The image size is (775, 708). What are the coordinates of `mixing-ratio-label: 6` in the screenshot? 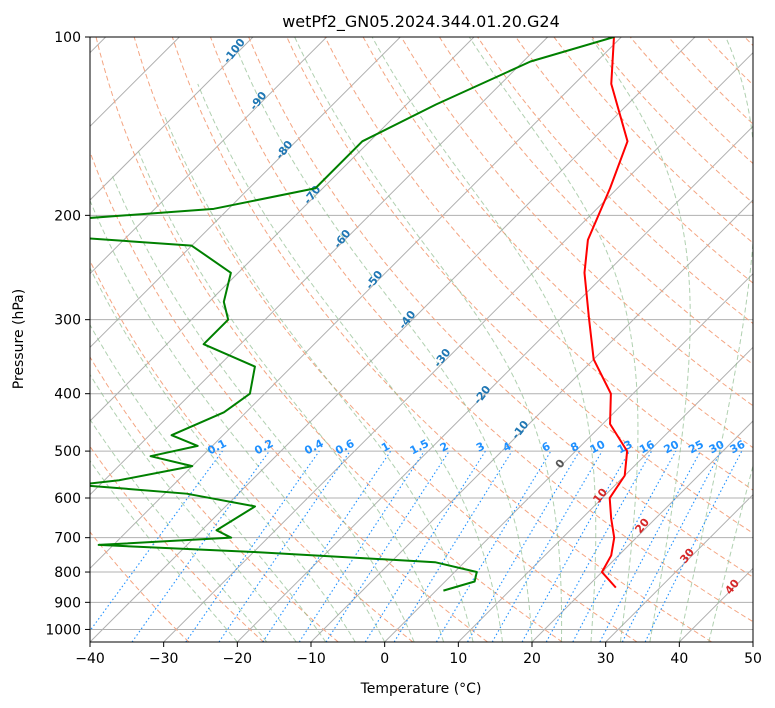 It's located at (546, 446).